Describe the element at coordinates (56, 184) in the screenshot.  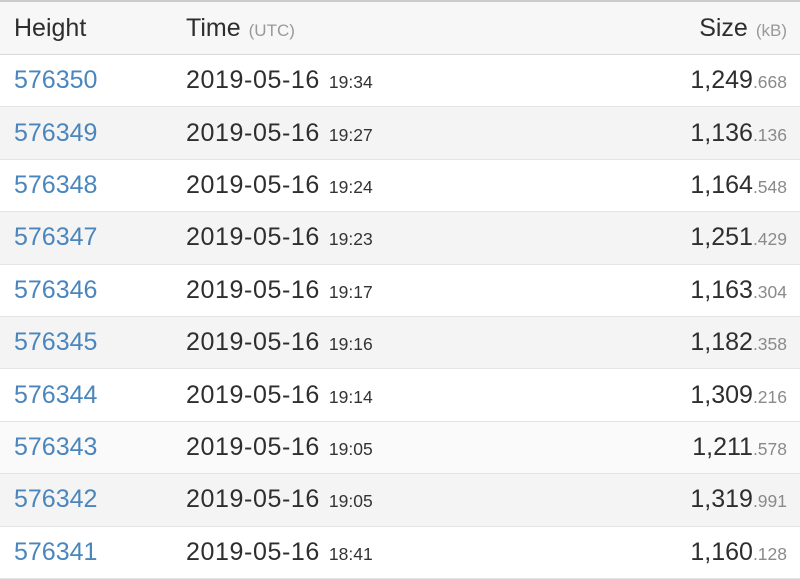
I see `block-height-link: 576348` at that location.